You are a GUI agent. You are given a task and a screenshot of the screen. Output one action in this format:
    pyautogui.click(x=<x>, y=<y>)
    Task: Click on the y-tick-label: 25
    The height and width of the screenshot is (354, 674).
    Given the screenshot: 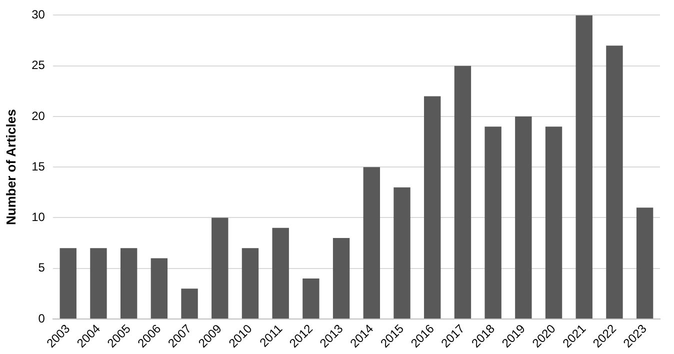 What is the action you would take?
    pyautogui.click(x=39, y=65)
    